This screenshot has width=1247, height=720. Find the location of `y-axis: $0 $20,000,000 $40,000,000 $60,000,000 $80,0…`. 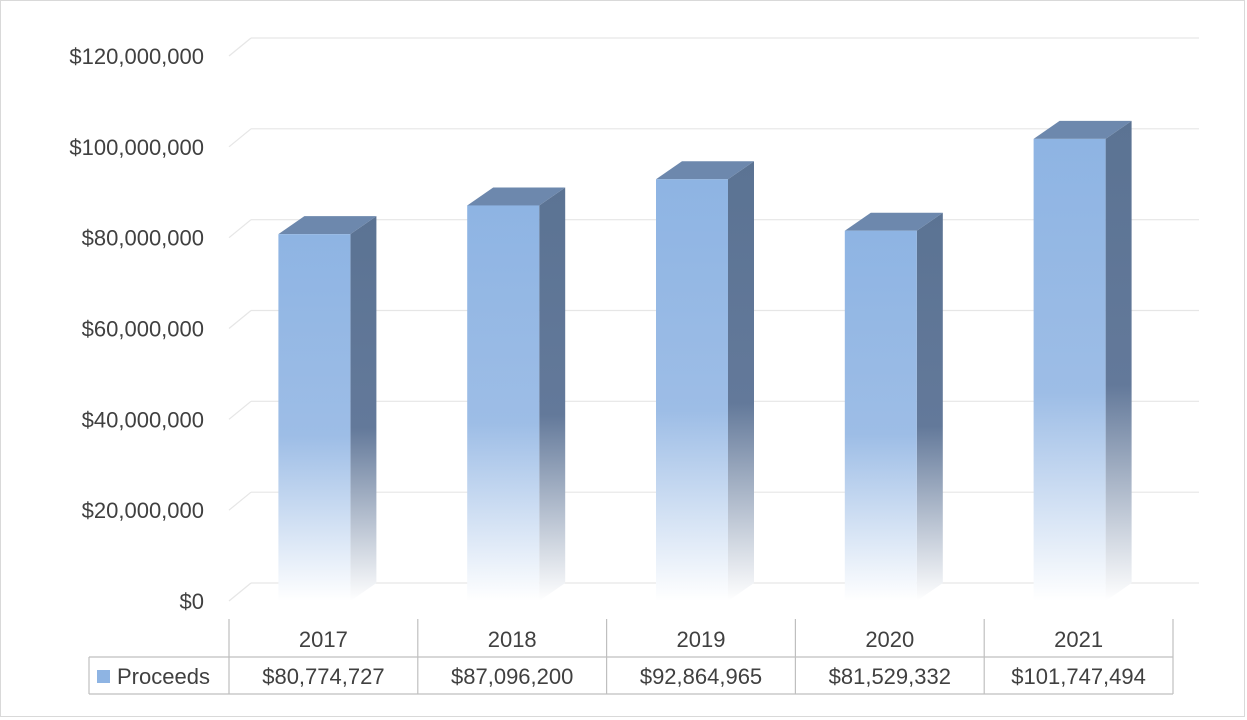

y-axis: $0 $20,000,000 $40,000,000 $60,000,000 $80,0… is located at coordinates (136, 329).